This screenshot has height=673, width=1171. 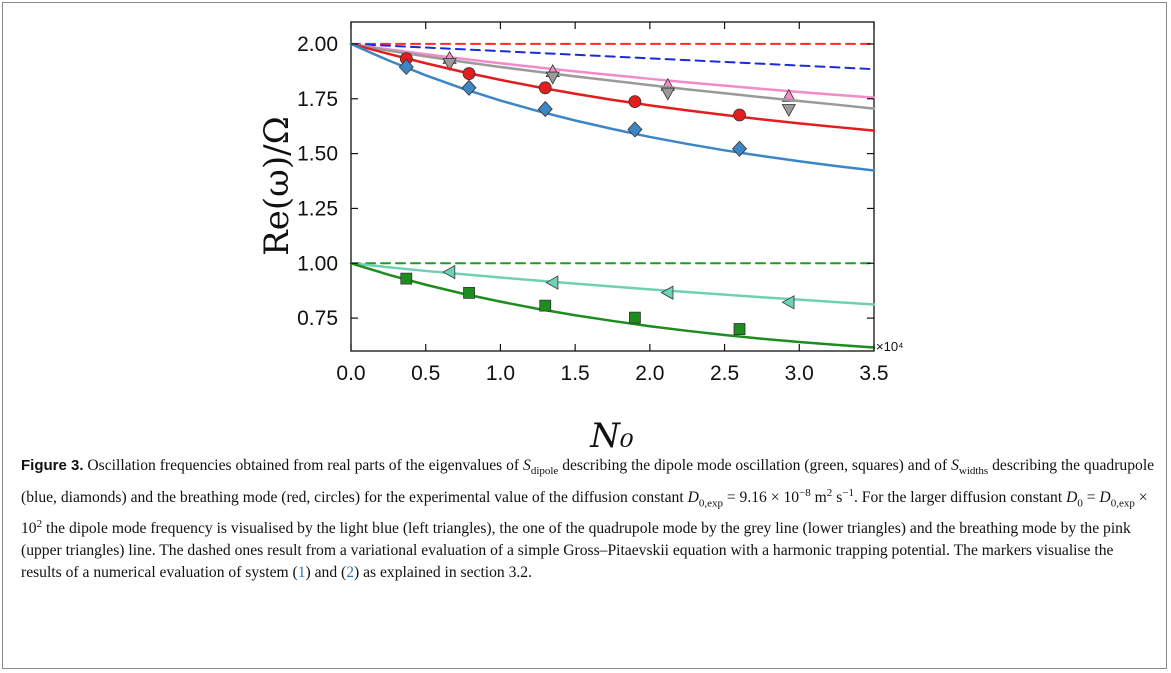 What do you see at coordinates (973, 471) in the screenshot?
I see `symbol-sub: widths` at bounding box center [973, 471].